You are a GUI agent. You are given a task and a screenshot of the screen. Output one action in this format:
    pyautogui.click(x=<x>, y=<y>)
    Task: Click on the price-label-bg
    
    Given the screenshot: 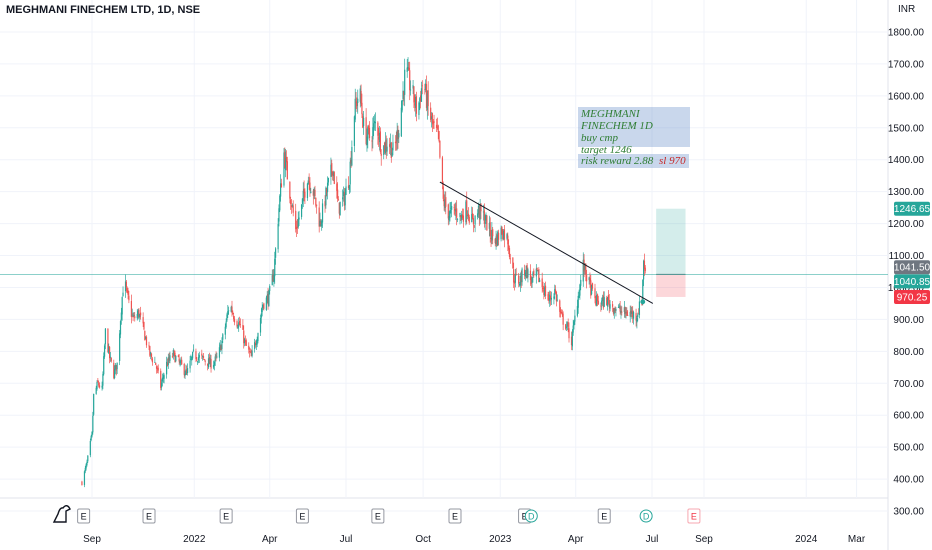 What is the action you would take?
    pyautogui.click(x=912, y=267)
    